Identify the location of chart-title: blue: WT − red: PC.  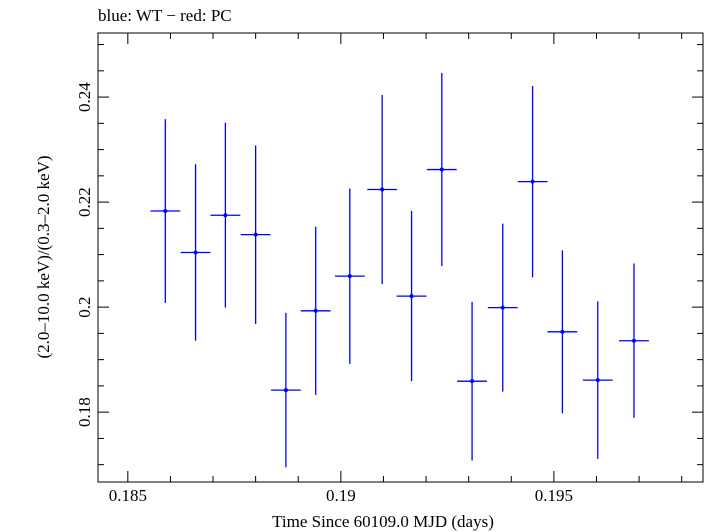
(165, 15).